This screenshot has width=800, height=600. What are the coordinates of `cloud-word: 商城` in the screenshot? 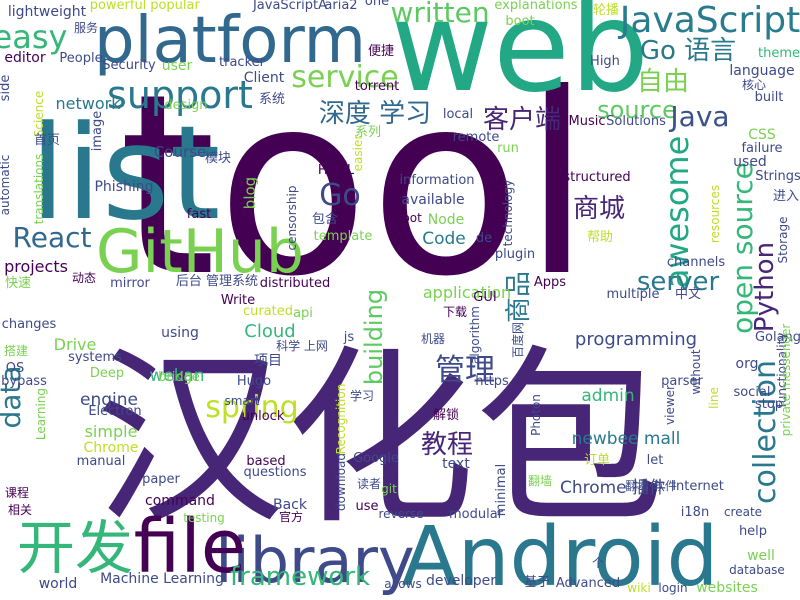 It's located at (599, 209).